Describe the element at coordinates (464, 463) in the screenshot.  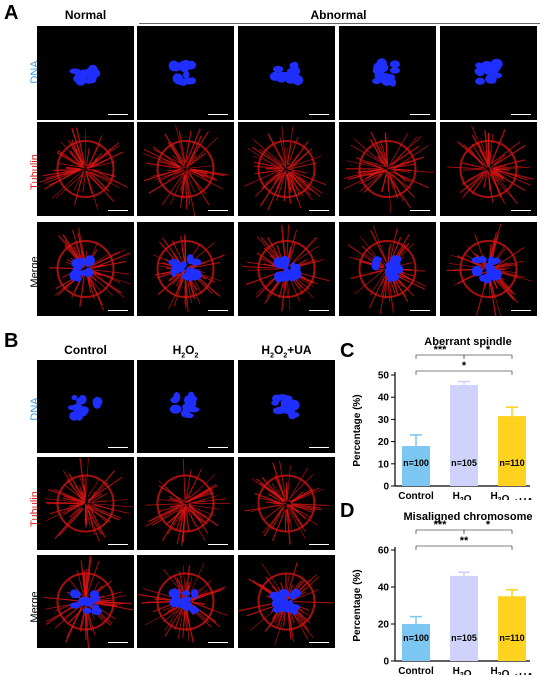
I see `chart-c-n-label-1: n=105` at that location.